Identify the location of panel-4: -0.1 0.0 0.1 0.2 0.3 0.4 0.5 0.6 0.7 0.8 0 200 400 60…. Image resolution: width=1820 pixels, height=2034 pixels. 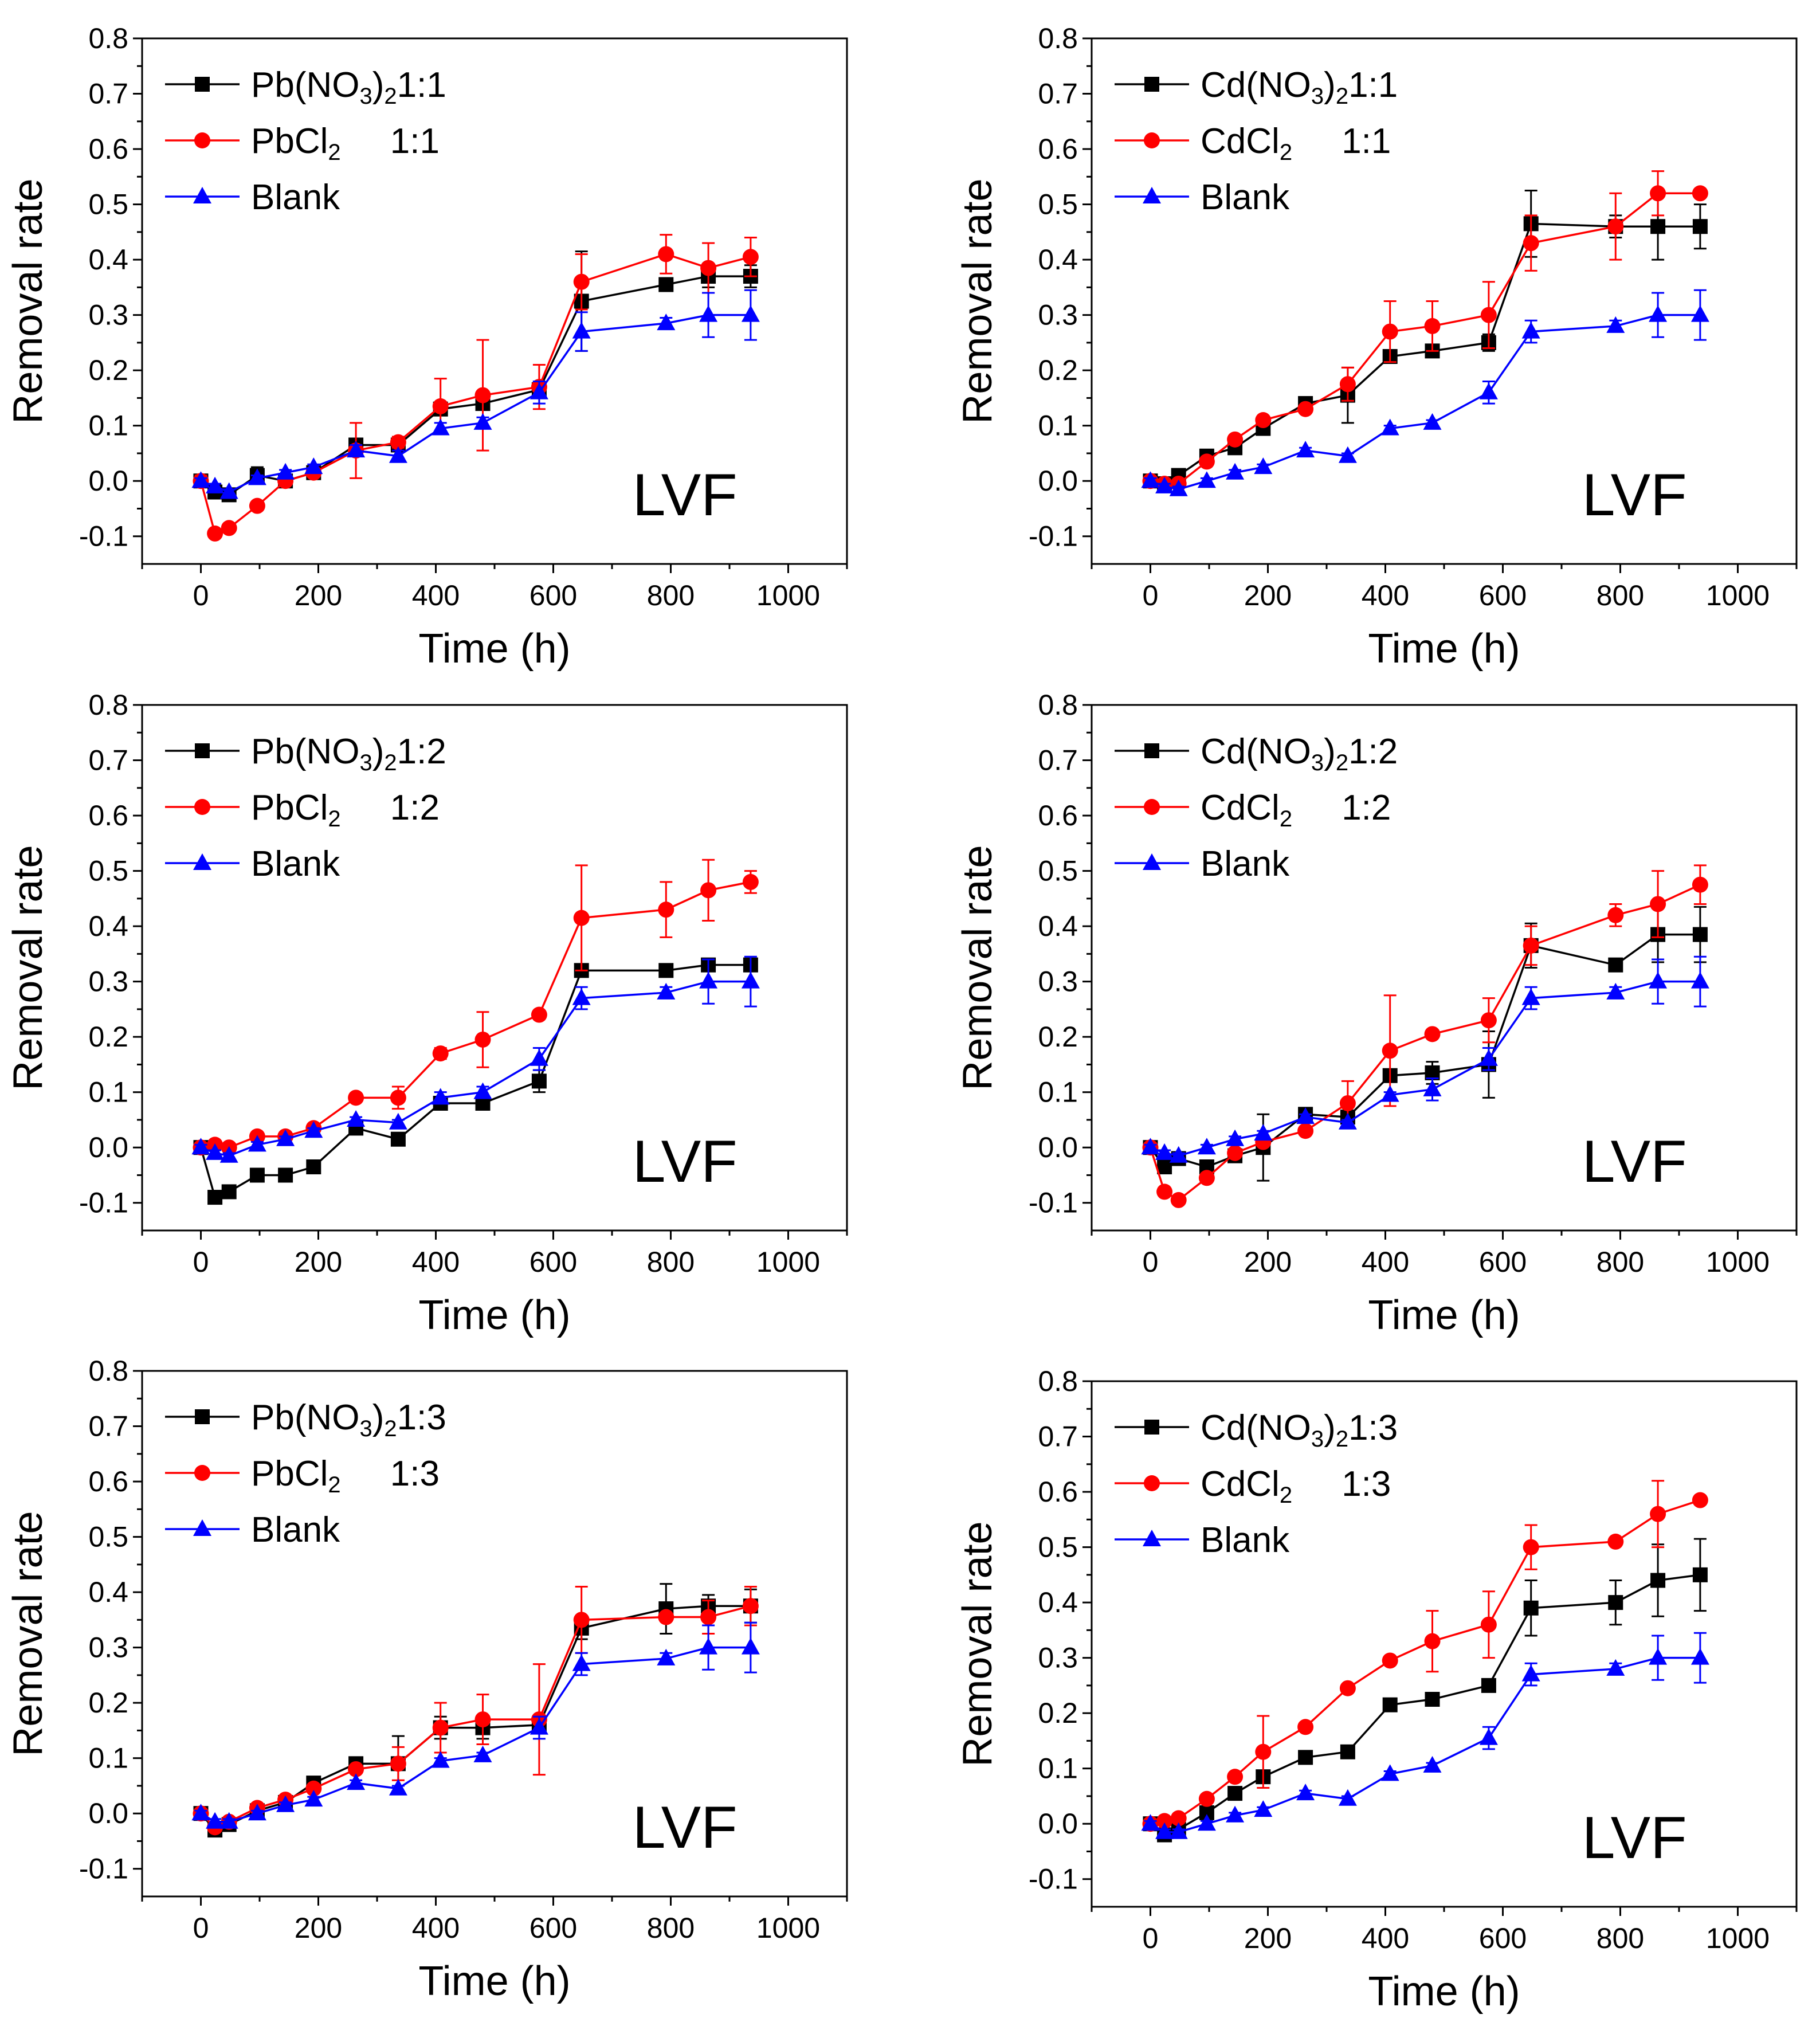
(1376, 1013).